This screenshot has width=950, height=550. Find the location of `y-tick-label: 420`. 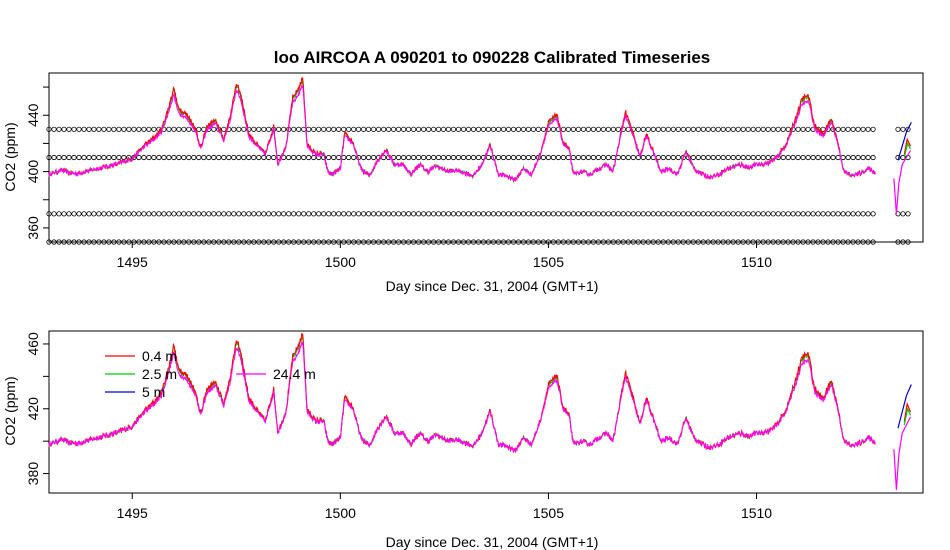

y-tick-label: 420 is located at coordinates (33, 409).